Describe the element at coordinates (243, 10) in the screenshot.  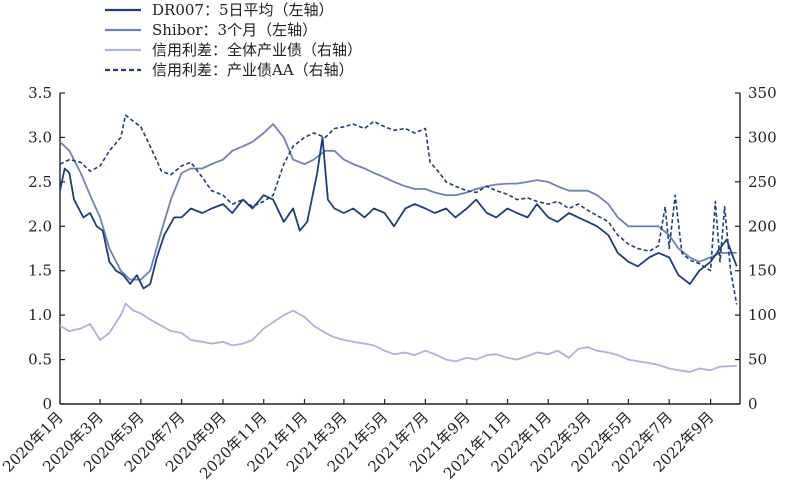
I see `legend-label-1: DR007：5日平均（左轴）` at that location.